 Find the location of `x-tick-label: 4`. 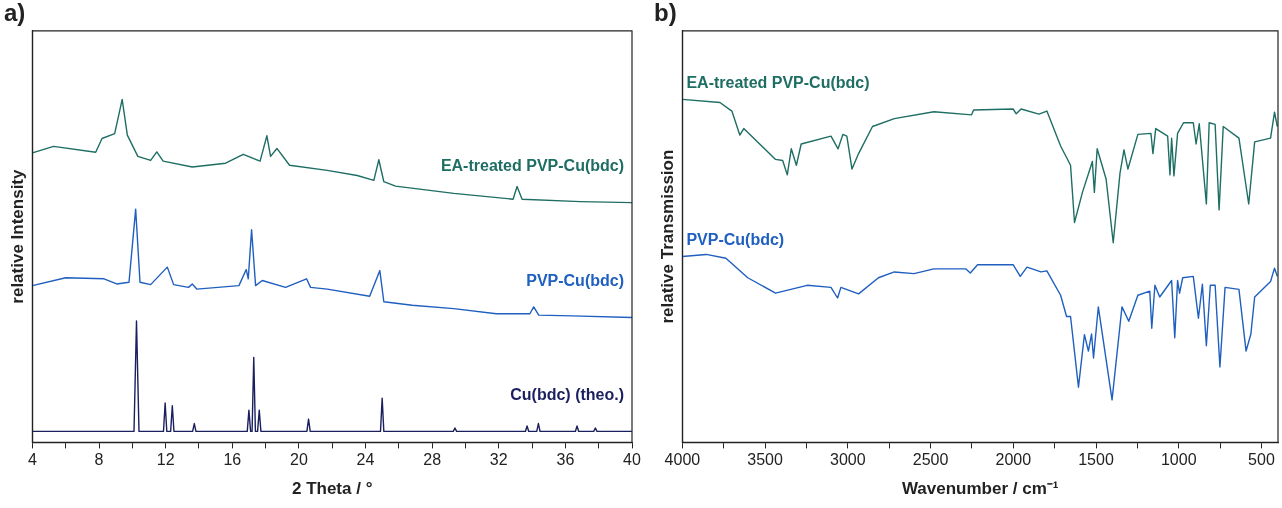

x-tick-label: 4 is located at coordinates (32, 460).